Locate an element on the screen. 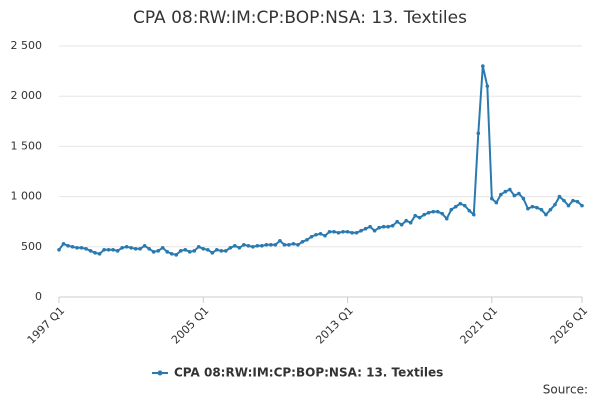 The width and height of the screenshot is (600, 400). x-tick-label: 2013 Q1 is located at coordinates (334, 325).